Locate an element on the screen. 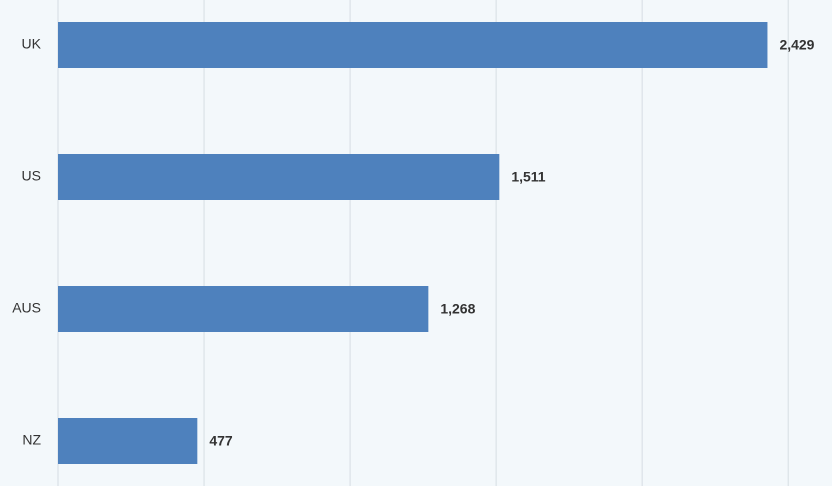 This screenshot has width=832, height=486. value-label: 2,429 is located at coordinates (796, 45).